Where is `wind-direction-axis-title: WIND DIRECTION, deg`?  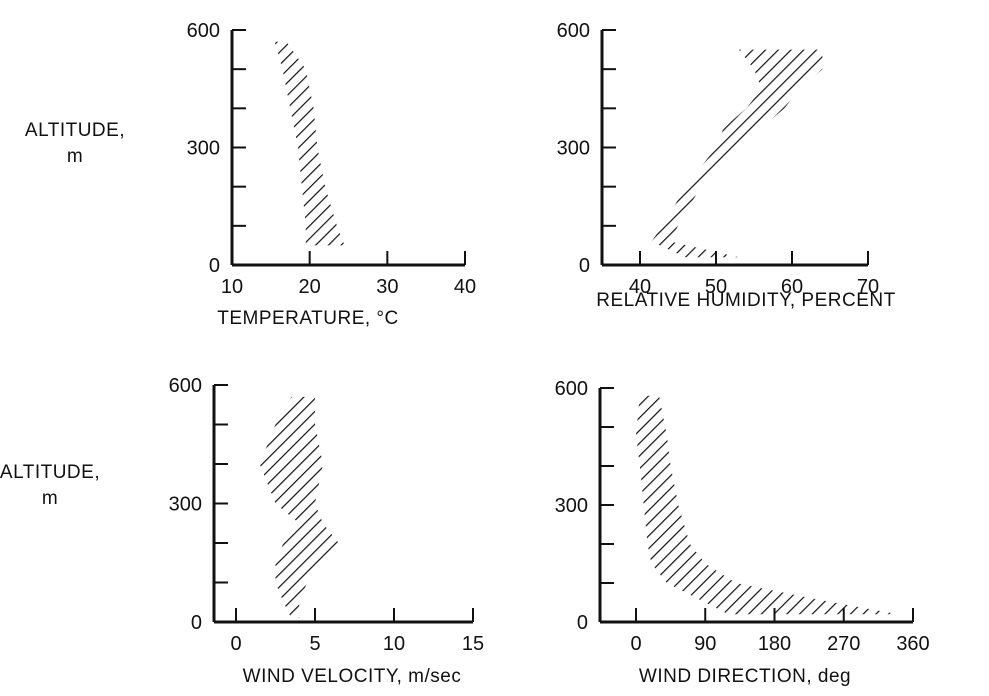
wind-direction-axis-title: WIND DIRECTION, deg is located at coordinates (745, 676).